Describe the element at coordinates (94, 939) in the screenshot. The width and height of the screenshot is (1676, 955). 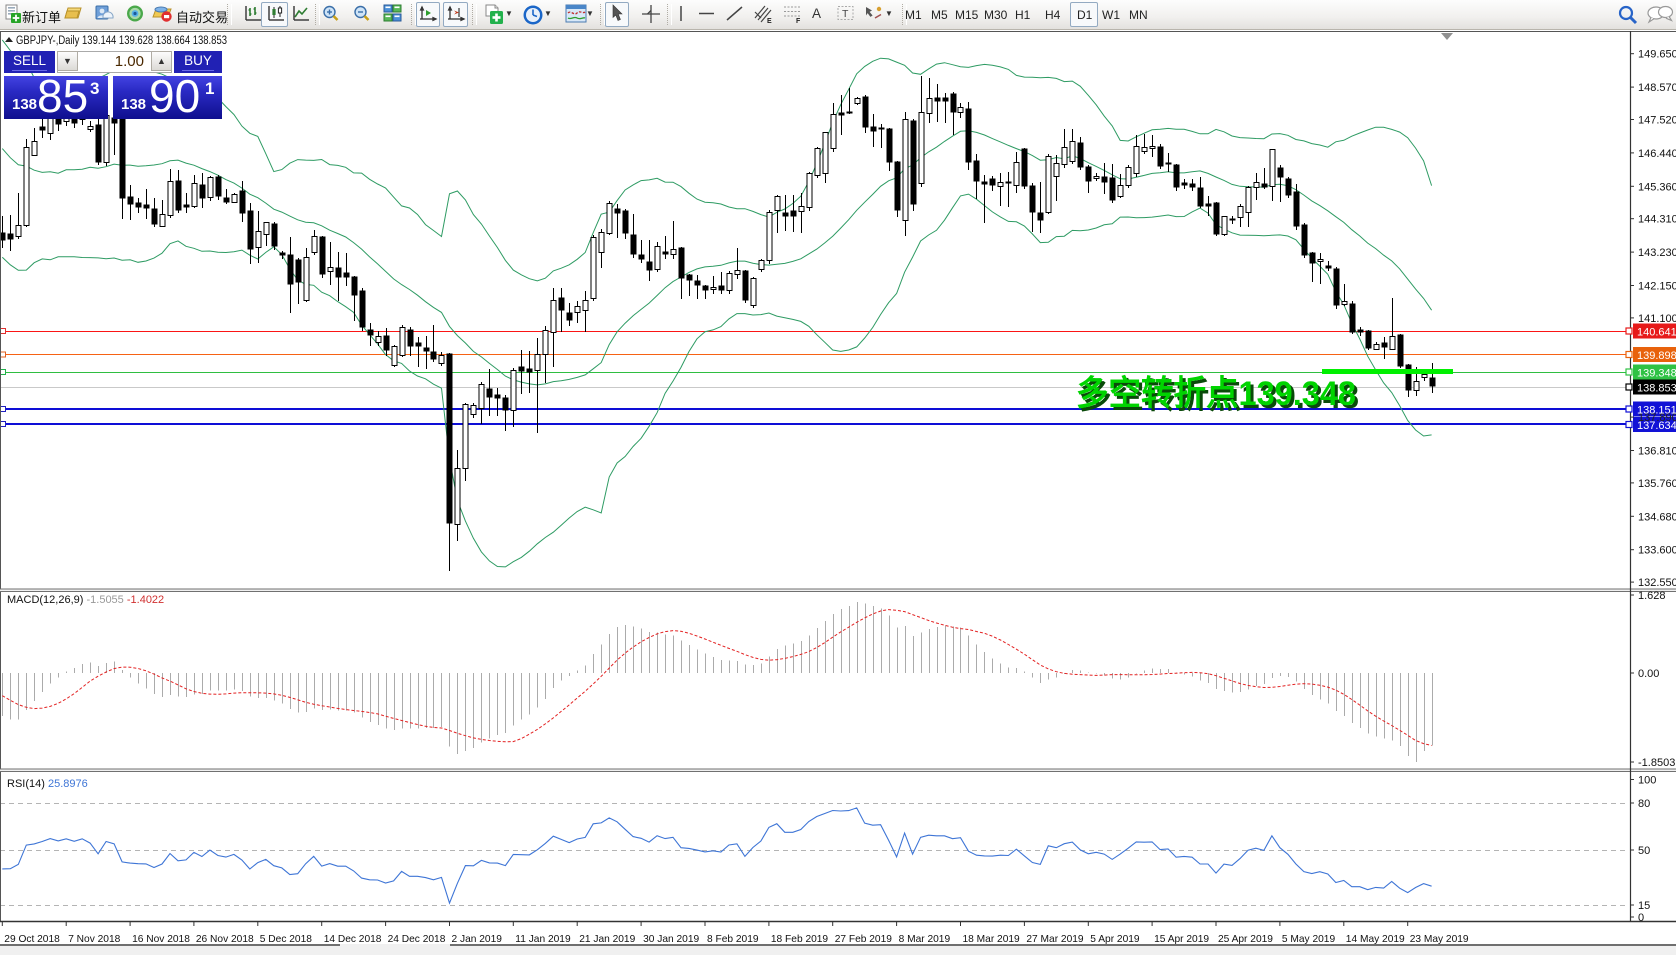
I see `svg-text: 7 Nov 2018` at that location.